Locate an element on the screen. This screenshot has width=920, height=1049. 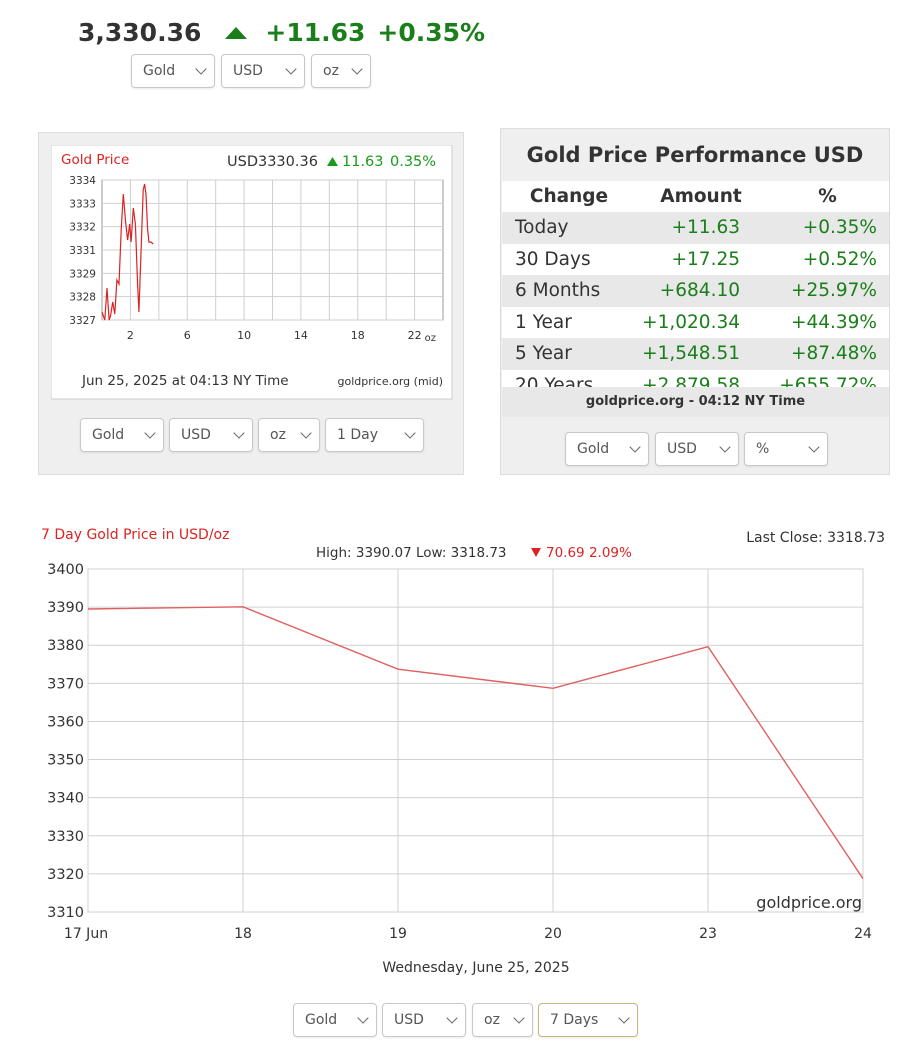
mini-unit-select-value: oz is located at coordinates (278, 435).